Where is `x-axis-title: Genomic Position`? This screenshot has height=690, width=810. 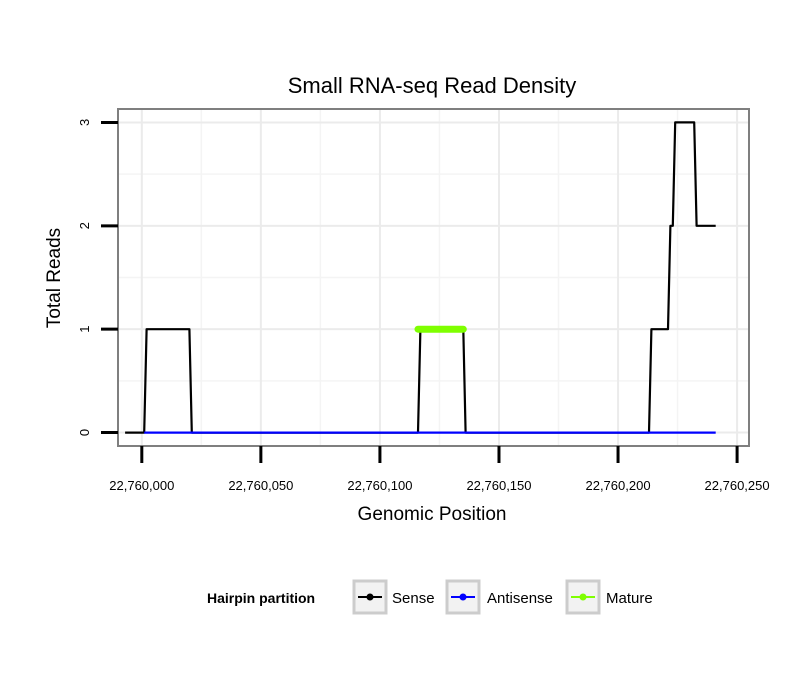 x-axis-title: Genomic Position is located at coordinates (432, 514).